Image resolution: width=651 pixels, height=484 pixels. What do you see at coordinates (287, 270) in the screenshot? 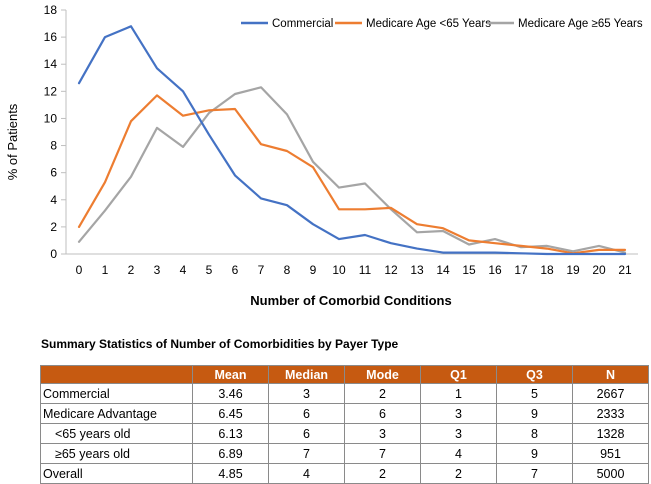
I see `x-tick-label: 8` at bounding box center [287, 270].